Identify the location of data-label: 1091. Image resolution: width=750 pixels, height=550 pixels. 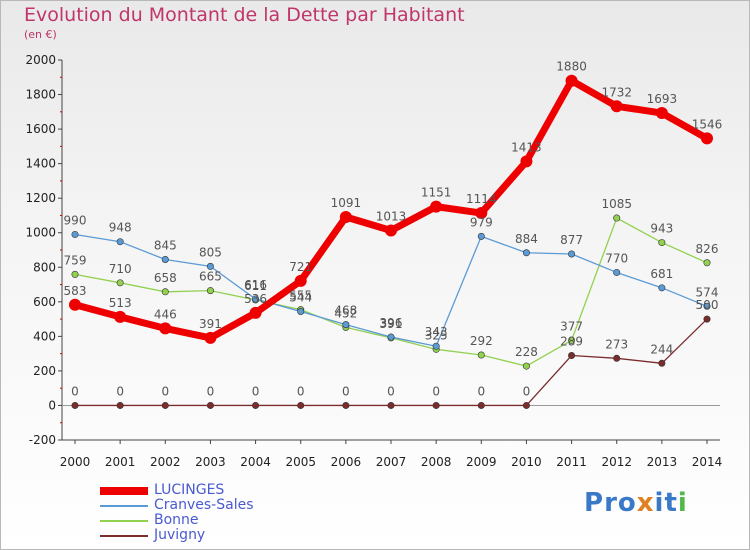
(346, 203).